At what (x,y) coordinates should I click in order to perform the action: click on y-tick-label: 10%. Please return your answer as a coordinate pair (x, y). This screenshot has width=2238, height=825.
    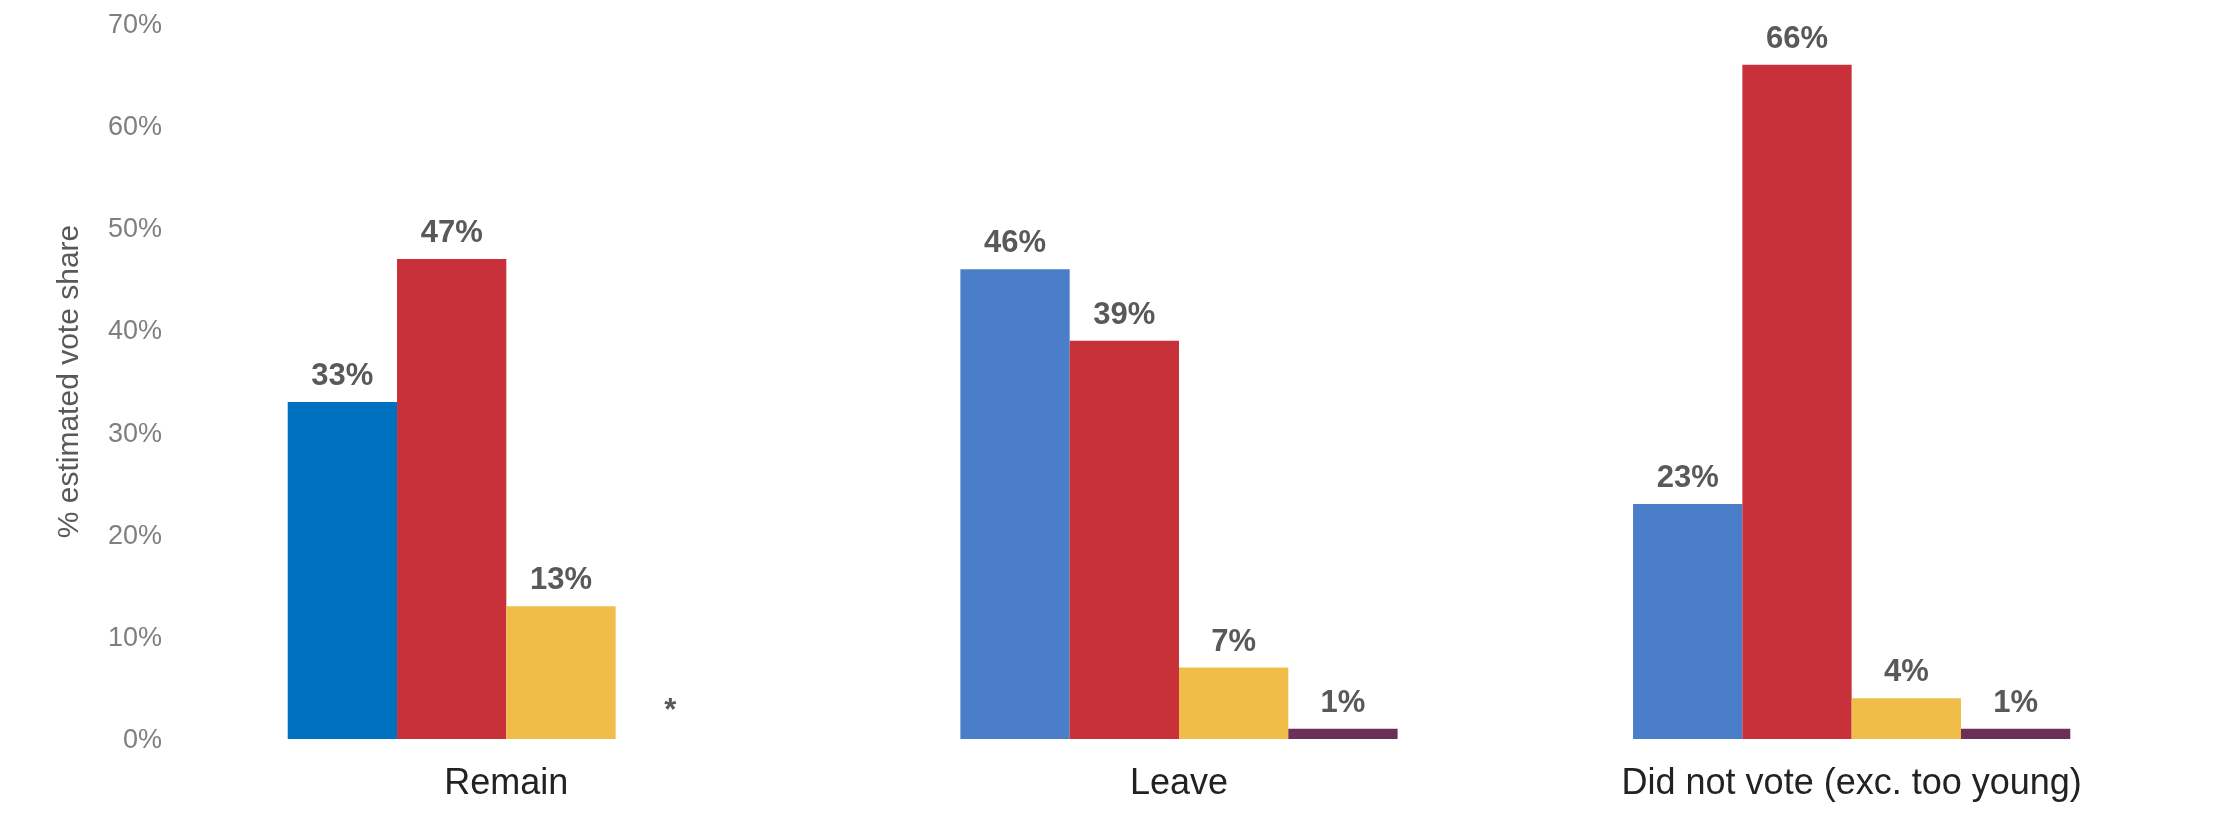
    Looking at the image, I should click on (134, 636).